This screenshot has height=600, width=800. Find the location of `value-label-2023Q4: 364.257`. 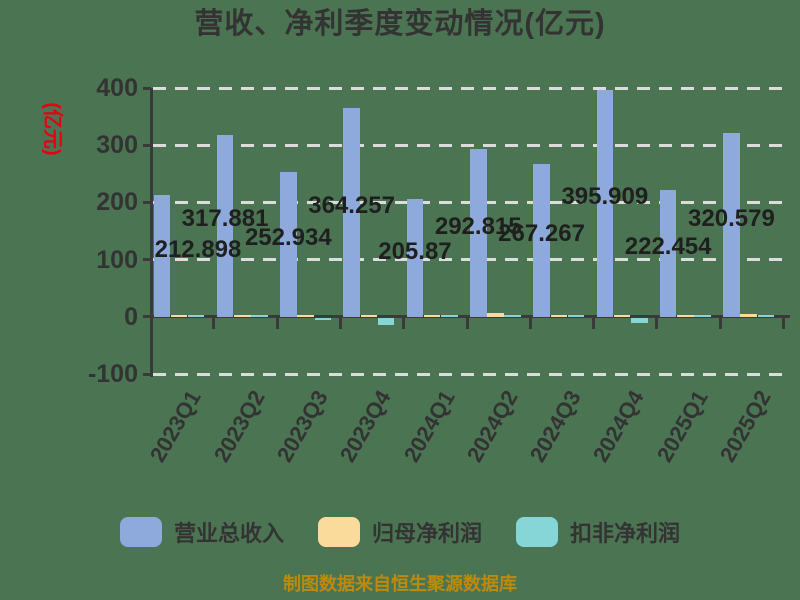

value-label-2023Q4: 364.257 is located at coordinates (352, 206).